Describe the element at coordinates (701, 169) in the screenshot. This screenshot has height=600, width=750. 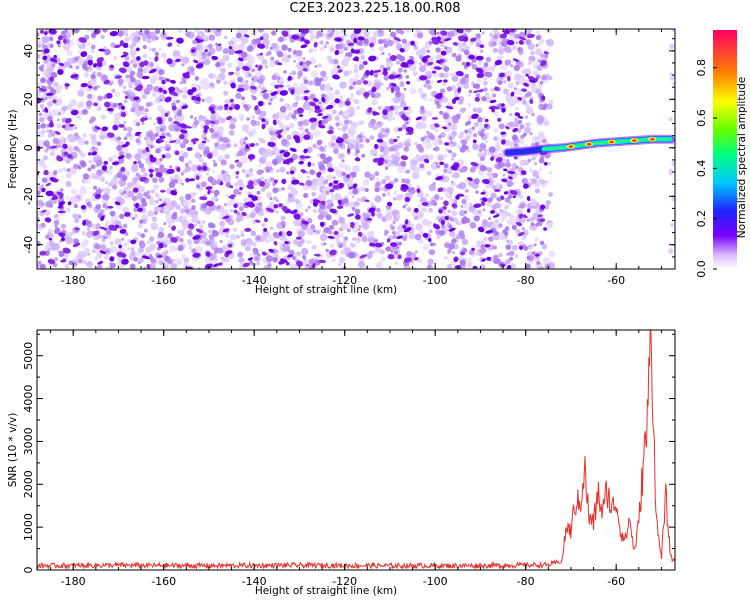
I see `colorbar-tick-label: 0.4` at that location.